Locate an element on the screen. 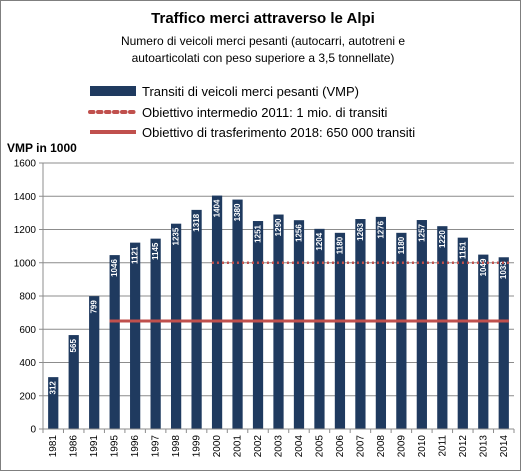  legend-swatch-bars is located at coordinates (113, 91).